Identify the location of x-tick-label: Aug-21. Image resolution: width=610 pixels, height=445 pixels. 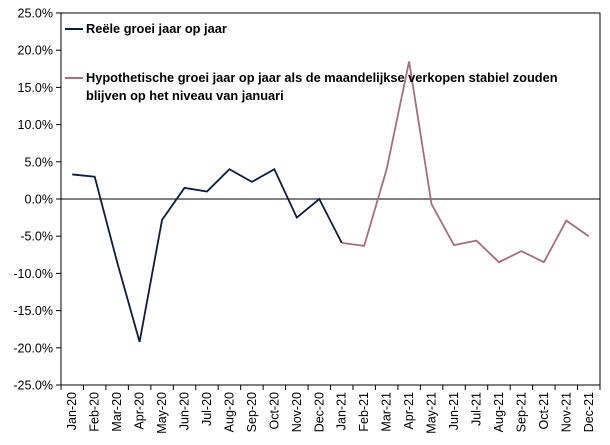
(499, 412).